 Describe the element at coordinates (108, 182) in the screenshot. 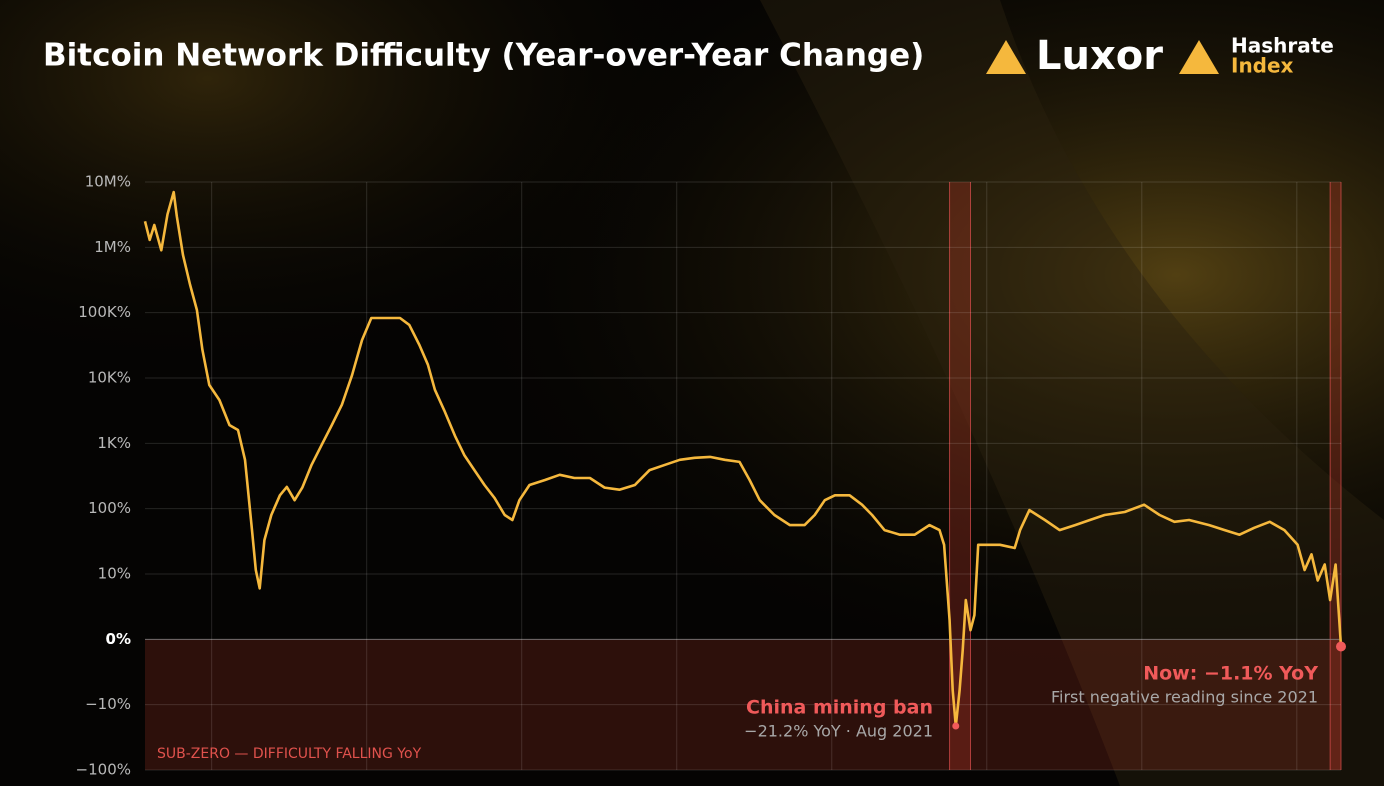

I see `y-tick-label: 10M%` at that location.